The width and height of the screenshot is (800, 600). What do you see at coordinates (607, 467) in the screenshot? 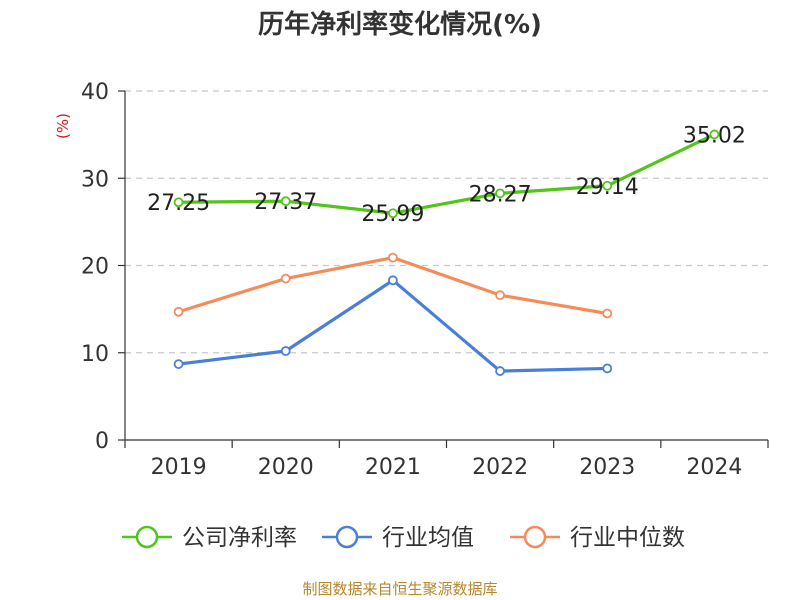
I see `x-tick-label: 2023` at bounding box center [607, 467].